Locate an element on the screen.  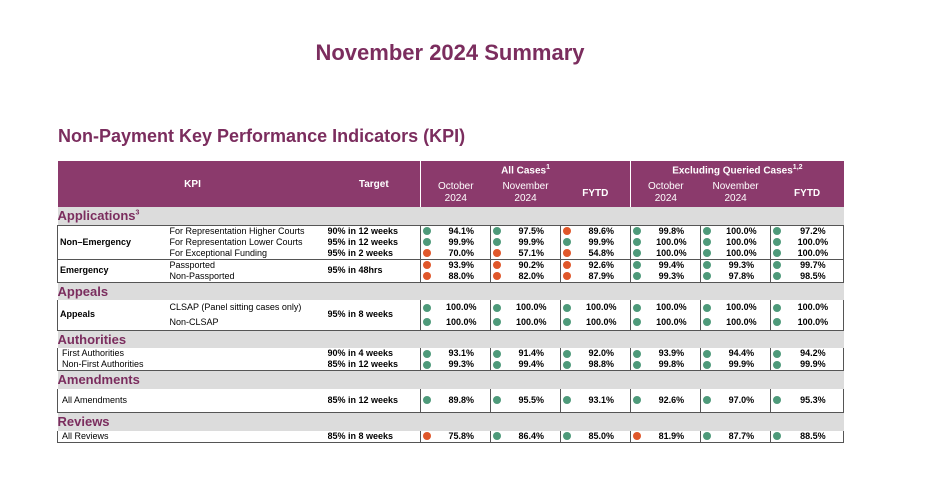
kpi-value: 85.0% is located at coordinates (601, 435).